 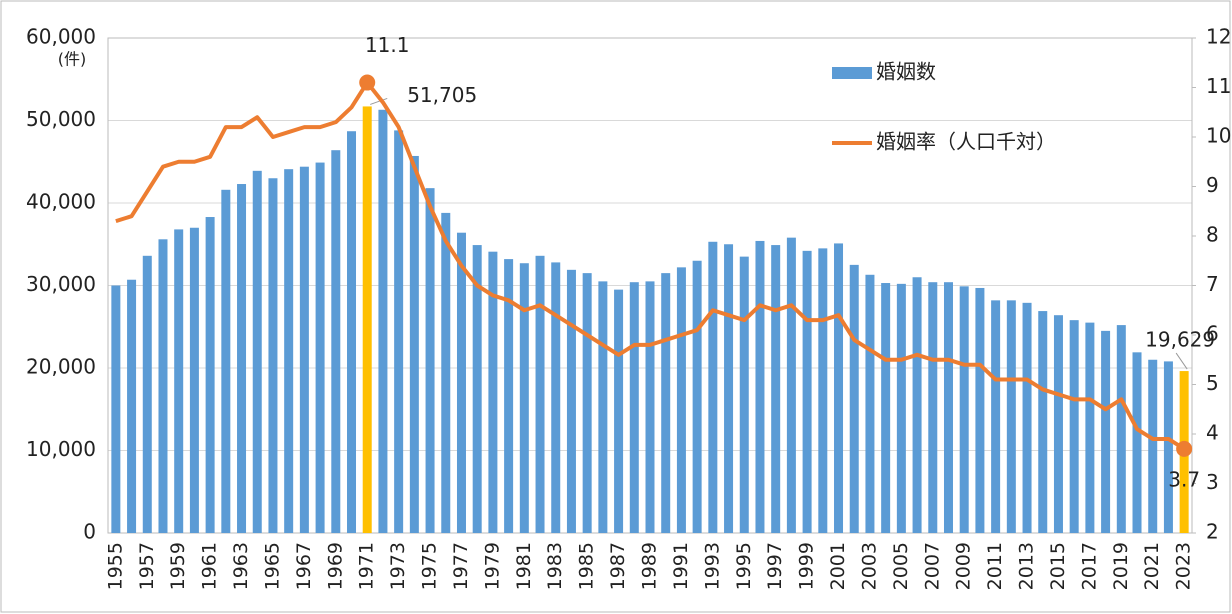 I want to click on data-label: 11.1, so click(x=387, y=45).